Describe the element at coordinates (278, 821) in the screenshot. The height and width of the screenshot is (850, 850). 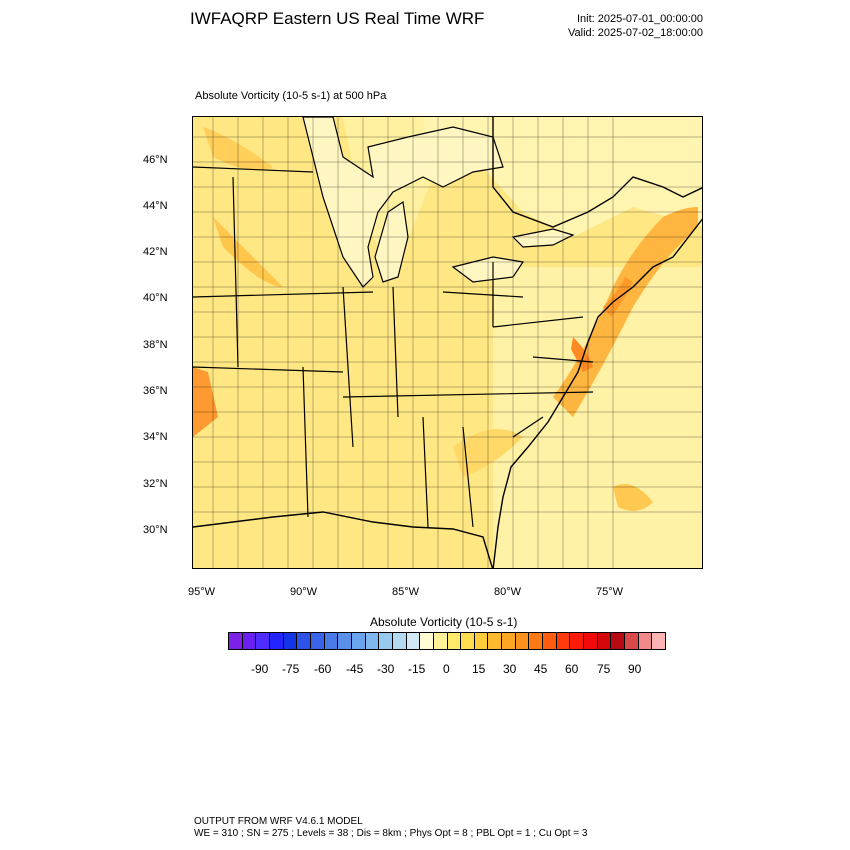
I see `footer-model: OUTPUT FROM WRF V4.6.1 MODEL` at that location.